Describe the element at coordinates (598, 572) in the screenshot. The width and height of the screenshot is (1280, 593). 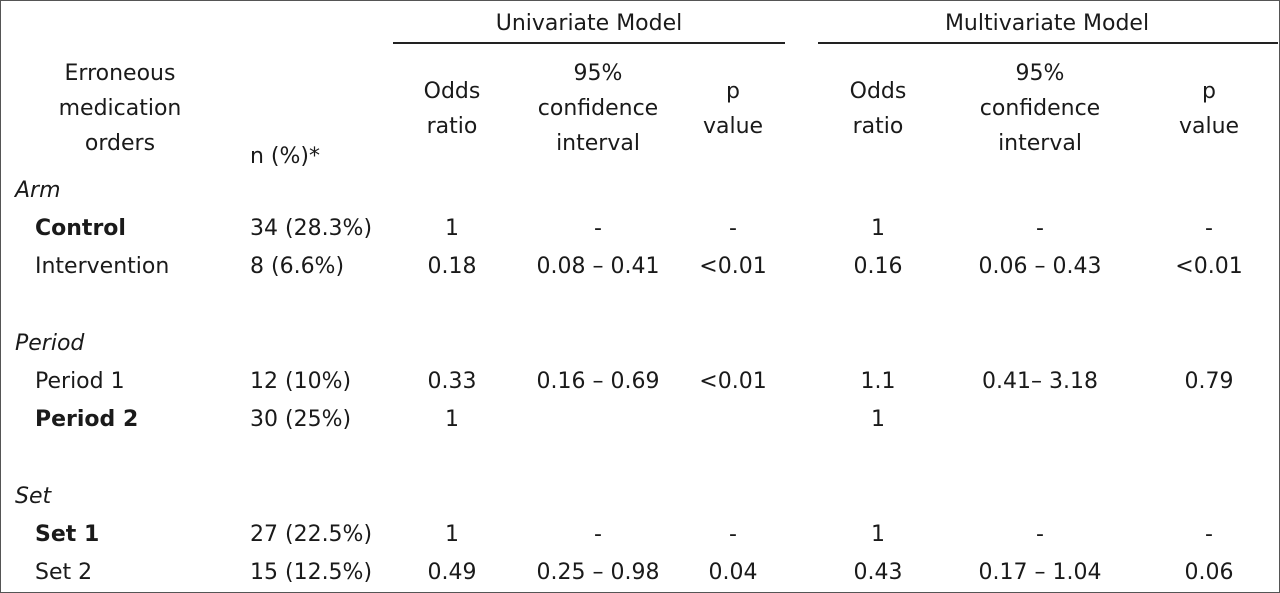
I see `uni-ci-cell: 0.25 – 0.98` at that location.